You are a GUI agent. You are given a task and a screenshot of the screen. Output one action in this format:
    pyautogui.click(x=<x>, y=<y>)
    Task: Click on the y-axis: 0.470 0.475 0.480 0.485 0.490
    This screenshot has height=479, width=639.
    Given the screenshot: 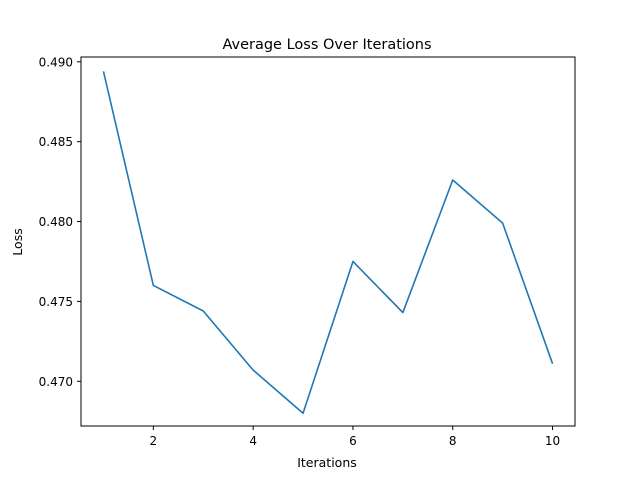 What is the action you would take?
    pyautogui.click(x=60, y=222)
    